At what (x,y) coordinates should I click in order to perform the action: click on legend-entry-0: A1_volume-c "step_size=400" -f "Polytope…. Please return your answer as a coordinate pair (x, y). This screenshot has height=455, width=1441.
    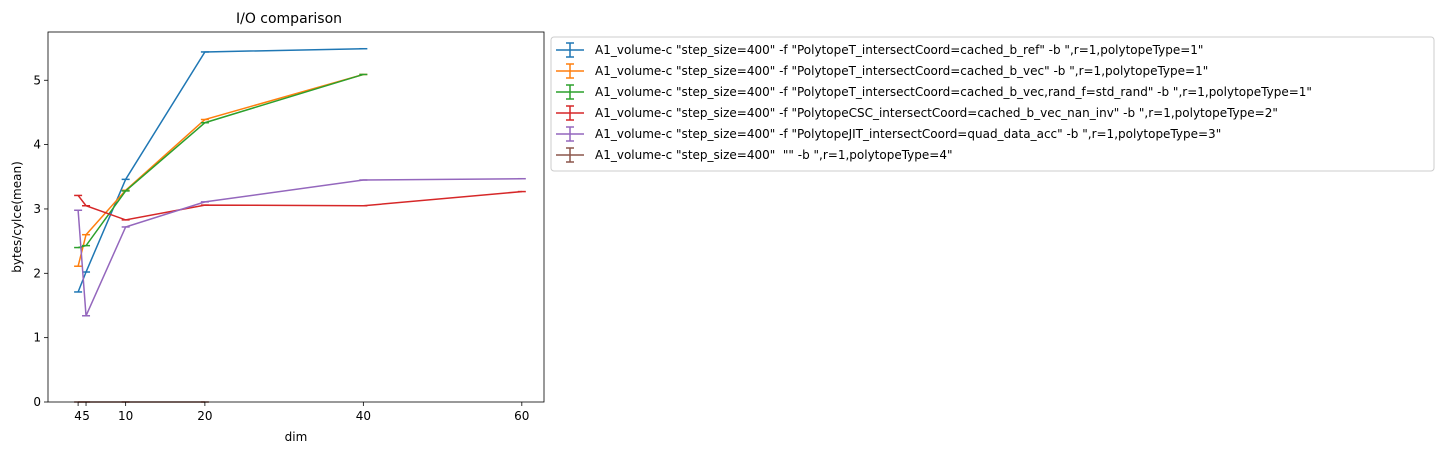
    Looking at the image, I should click on (879, 50).